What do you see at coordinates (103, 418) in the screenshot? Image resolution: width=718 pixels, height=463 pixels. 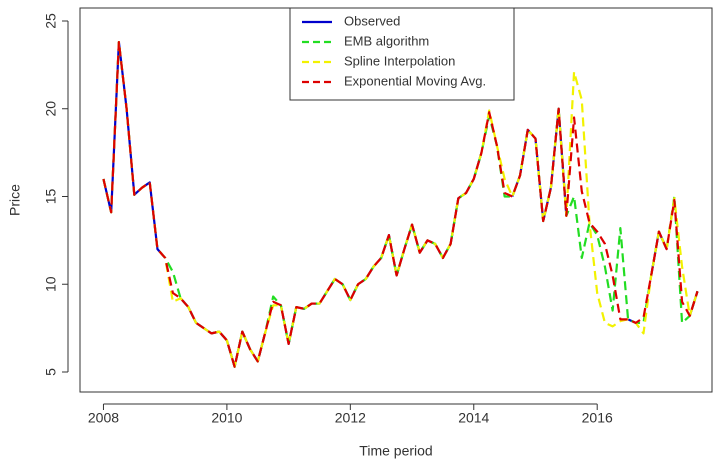 I see `x-tick-label: 2008` at bounding box center [103, 418].